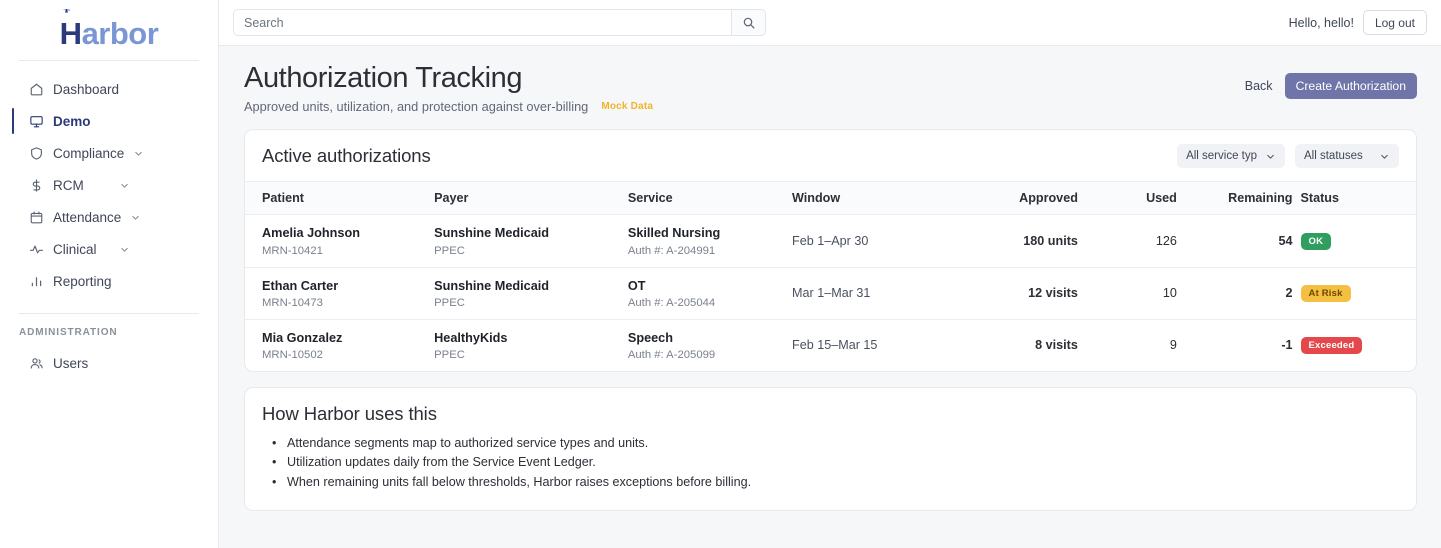 The height and width of the screenshot is (548, 1441). What do you see at coordinates (1056, 345) in the screenshot?
I see `cell-approved: 8 visits` at bounding box center [1056, 345].